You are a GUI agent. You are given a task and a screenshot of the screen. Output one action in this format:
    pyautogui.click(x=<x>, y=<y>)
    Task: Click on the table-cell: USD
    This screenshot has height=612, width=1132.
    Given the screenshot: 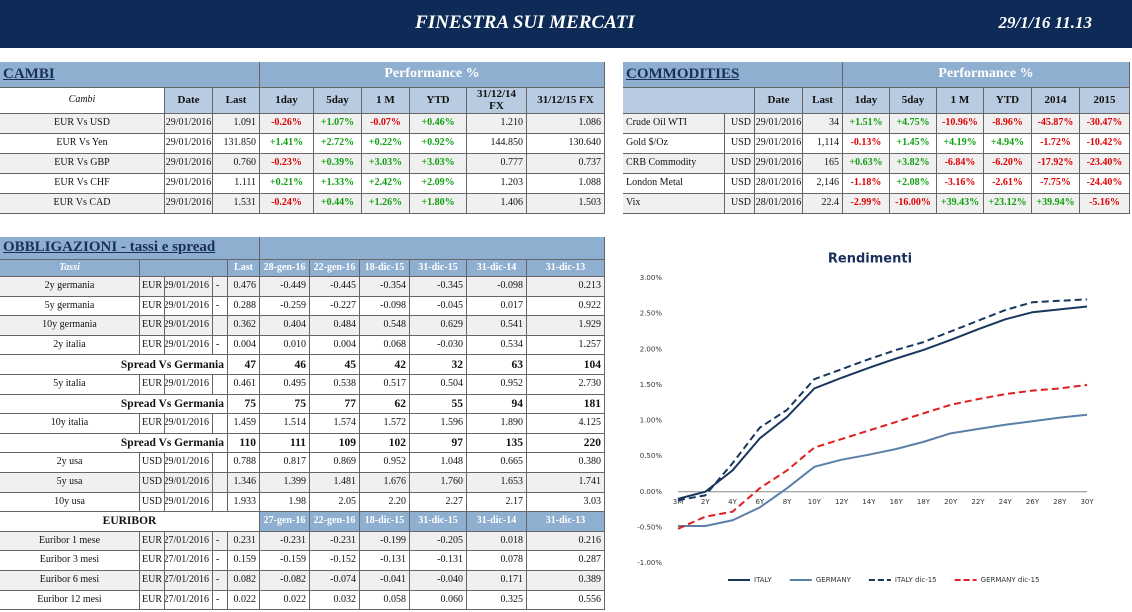 What is the action you would take?
    pyautogui.click(x=740, y=204)
    